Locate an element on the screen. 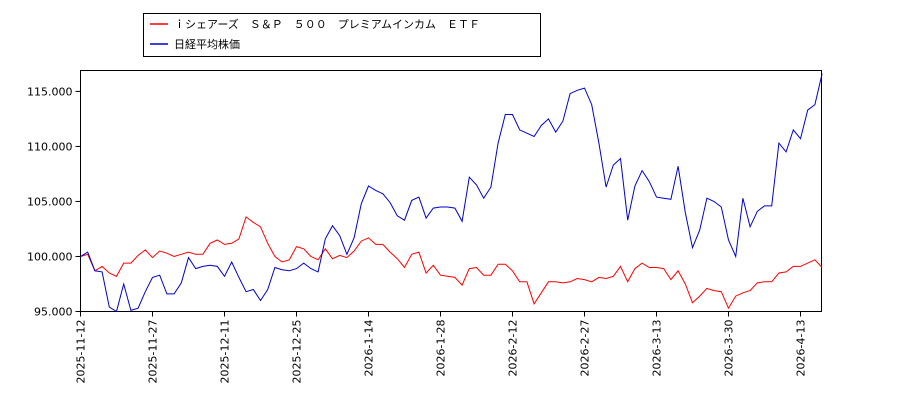 The height and width of the screenshot is (404, 900). x-tick-label: 2025-11-27 is located at coordinates (153, 352).